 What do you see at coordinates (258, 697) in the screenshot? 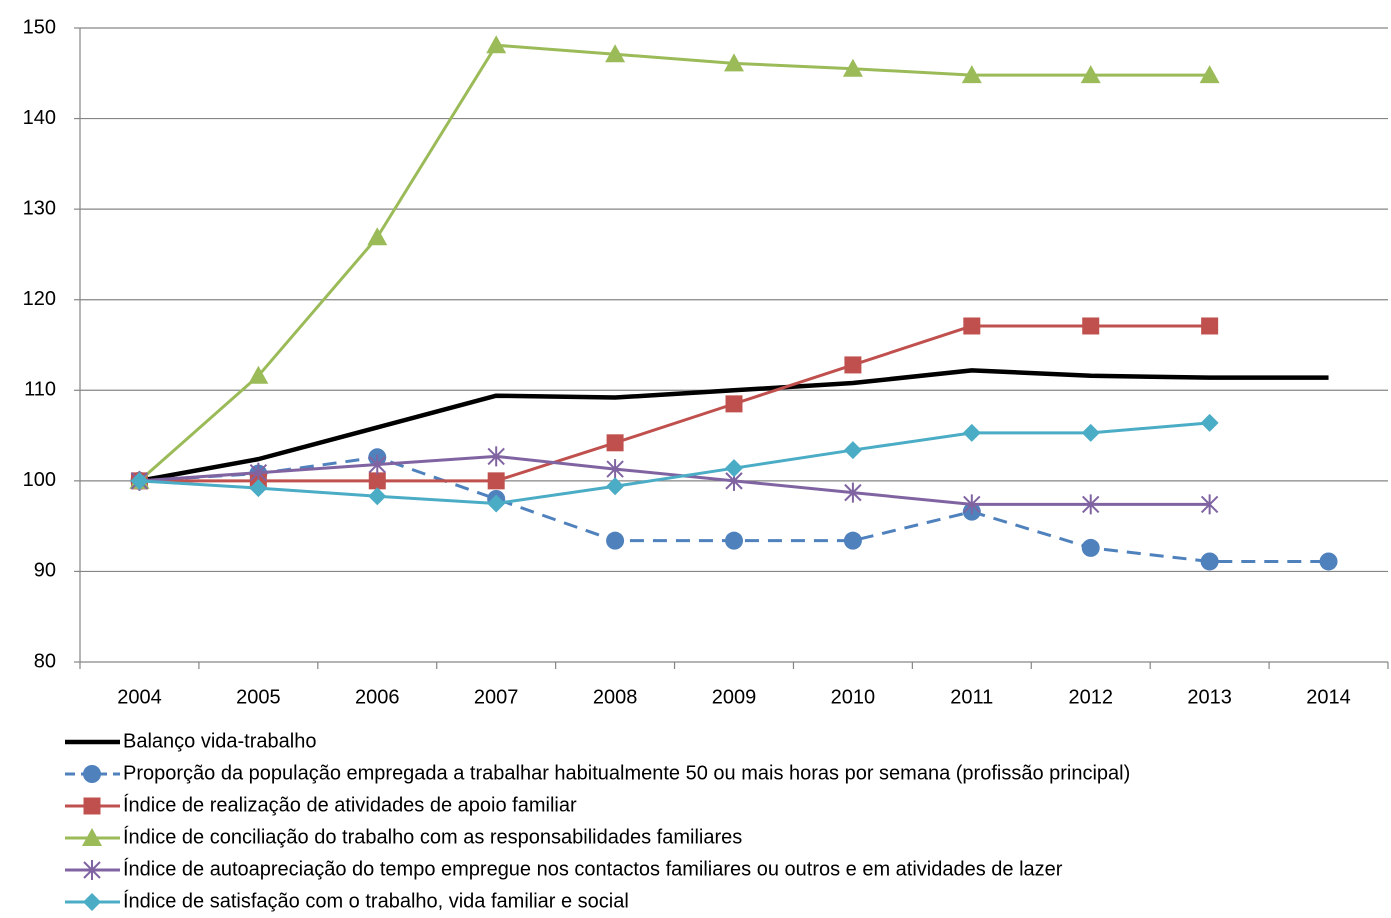
I see `x-tick-label: 2005` at bounding box center [258, 697].